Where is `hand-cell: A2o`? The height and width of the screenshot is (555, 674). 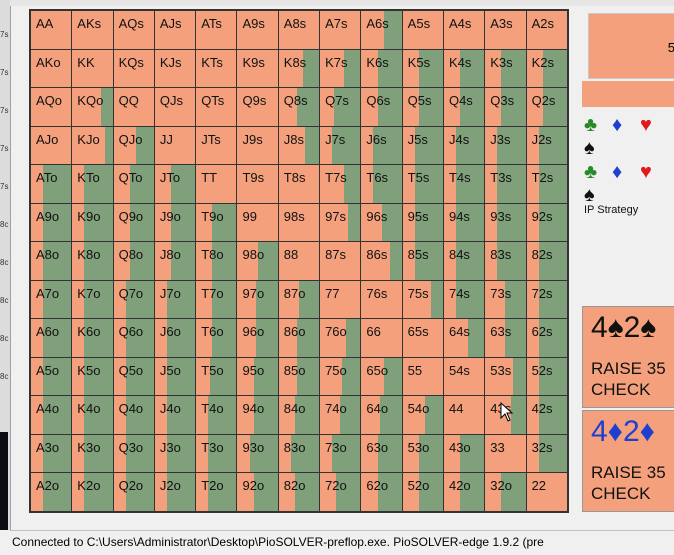 hand-cell: A2o is located at coordinates (51, 492).